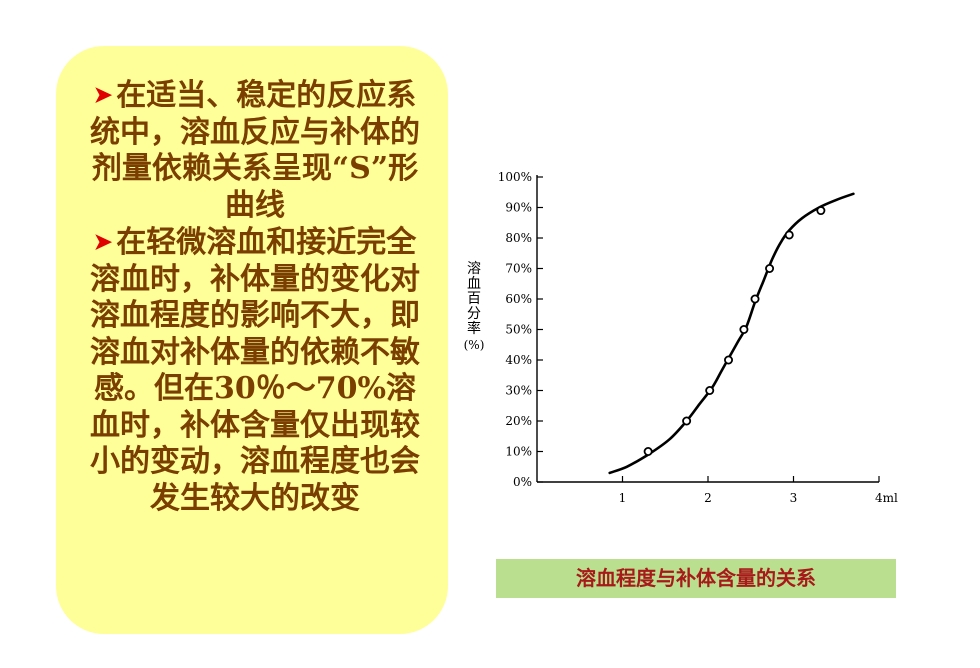 This screenshot has height=668, width=980. I want to click on y-tick-label: 60%, so click(518, 299).